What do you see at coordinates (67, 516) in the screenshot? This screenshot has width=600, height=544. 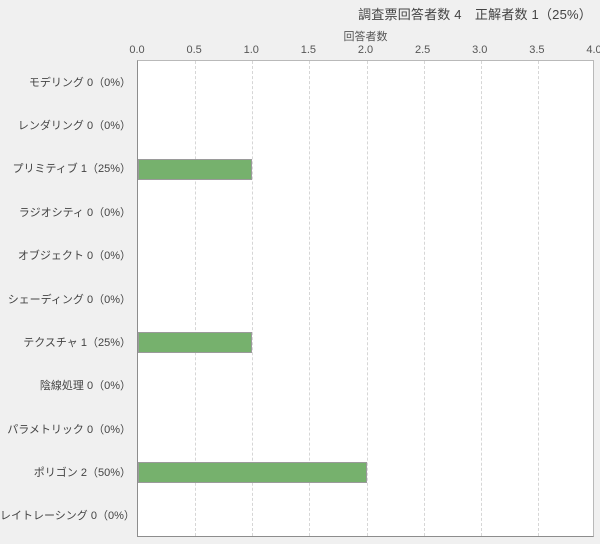 I see `y-category-label: レイトレーシング 0（0%）` at bounding box center [67, 516].